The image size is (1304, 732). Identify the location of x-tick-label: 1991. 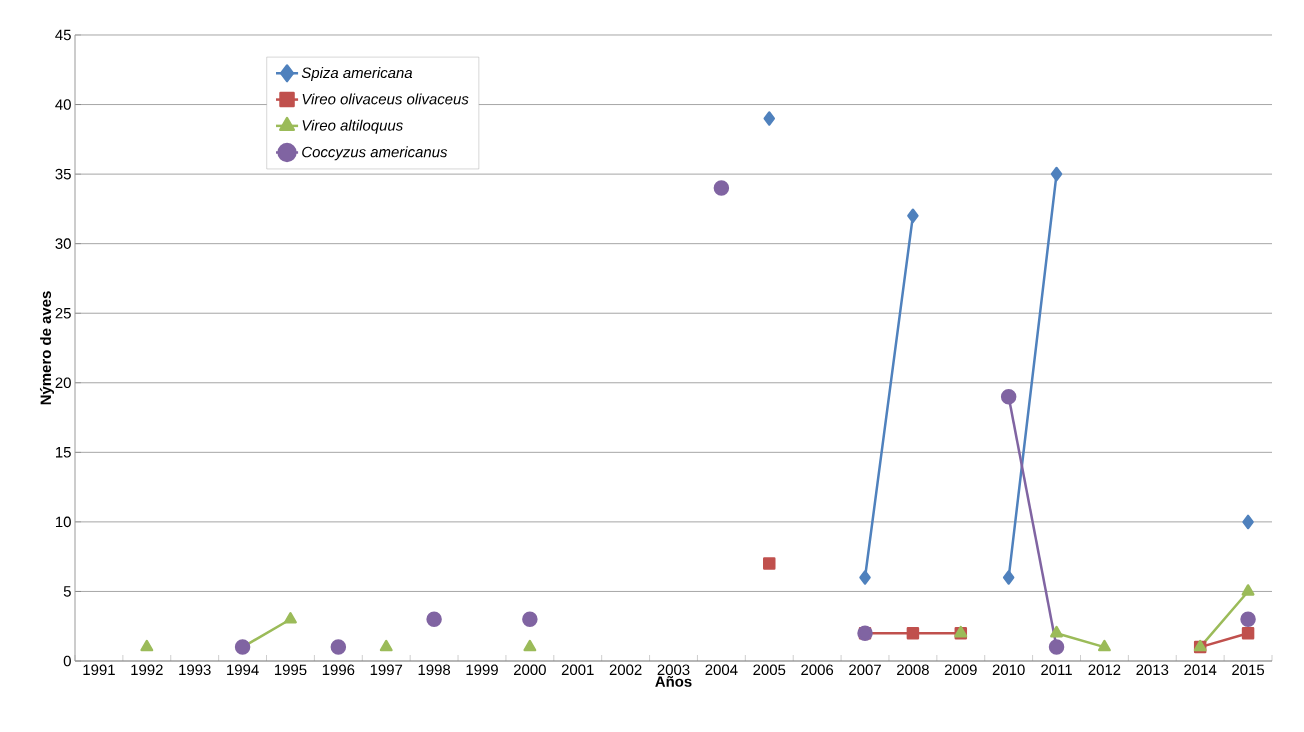
(99, 670).